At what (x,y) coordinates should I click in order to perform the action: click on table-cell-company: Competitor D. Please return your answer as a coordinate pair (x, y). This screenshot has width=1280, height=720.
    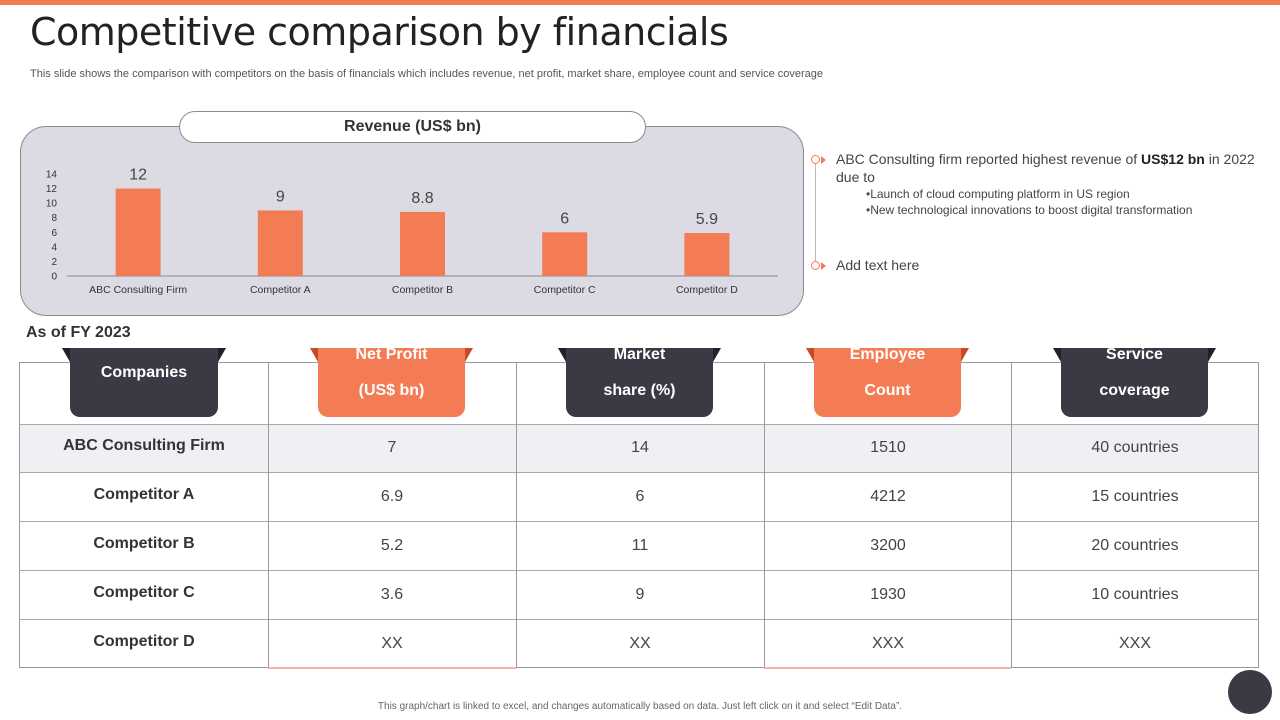
    Looking at the image, I should click on (144, 641).